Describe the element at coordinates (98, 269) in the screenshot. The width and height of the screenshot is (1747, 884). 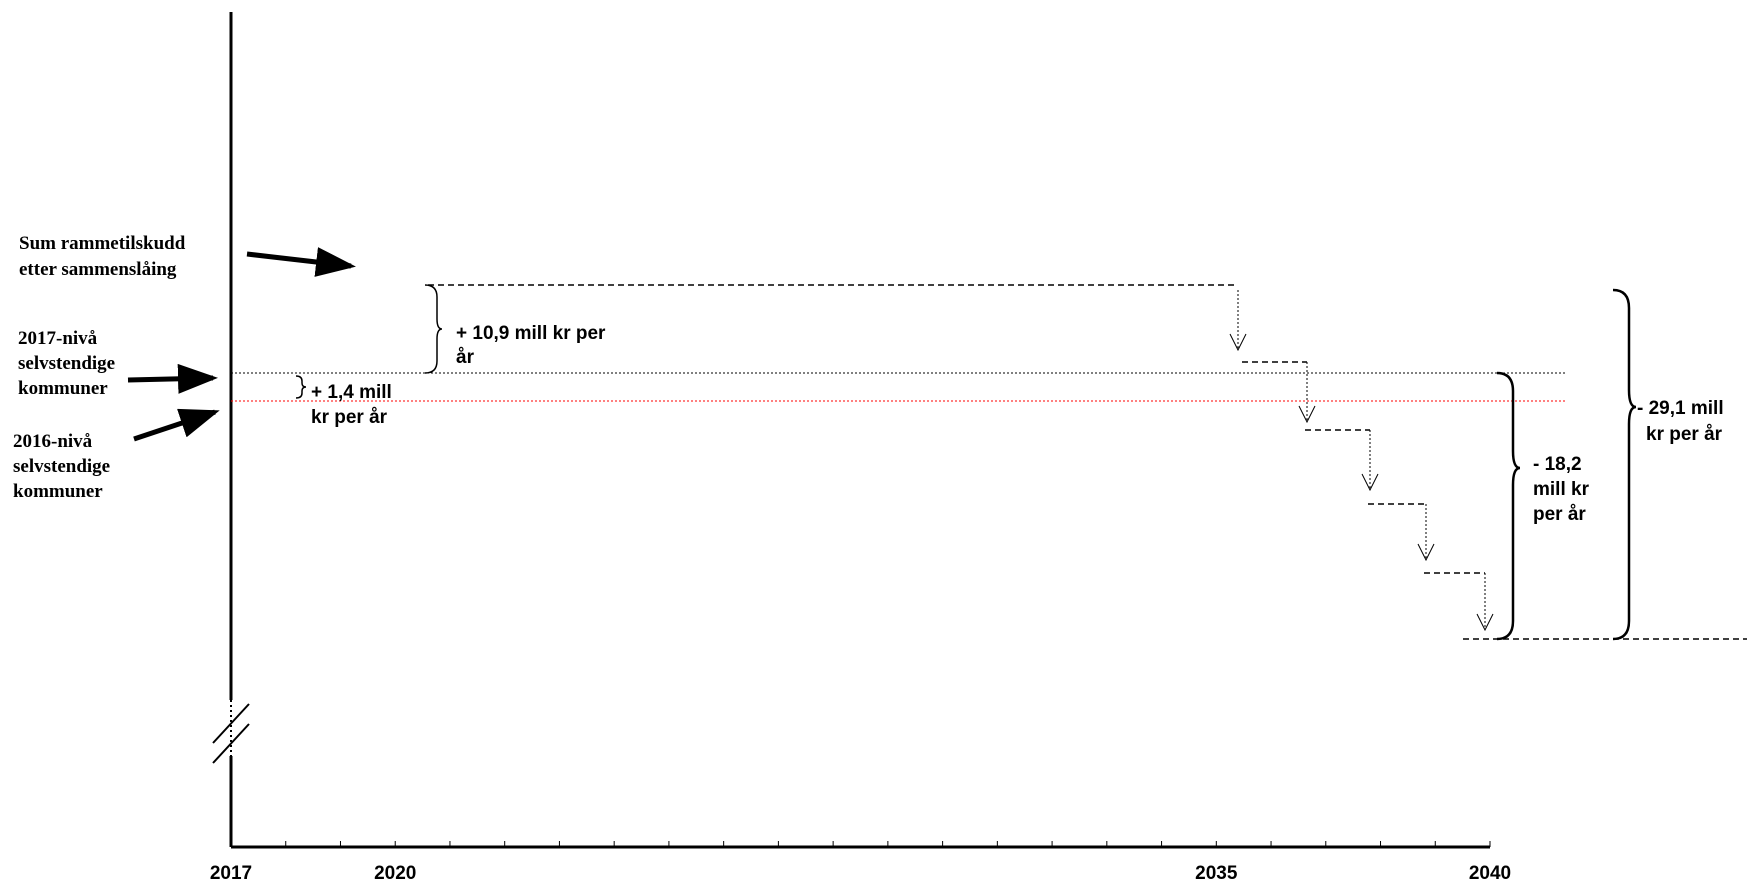
I see `label-sum-line-2: etter sammenslåing` at that location.